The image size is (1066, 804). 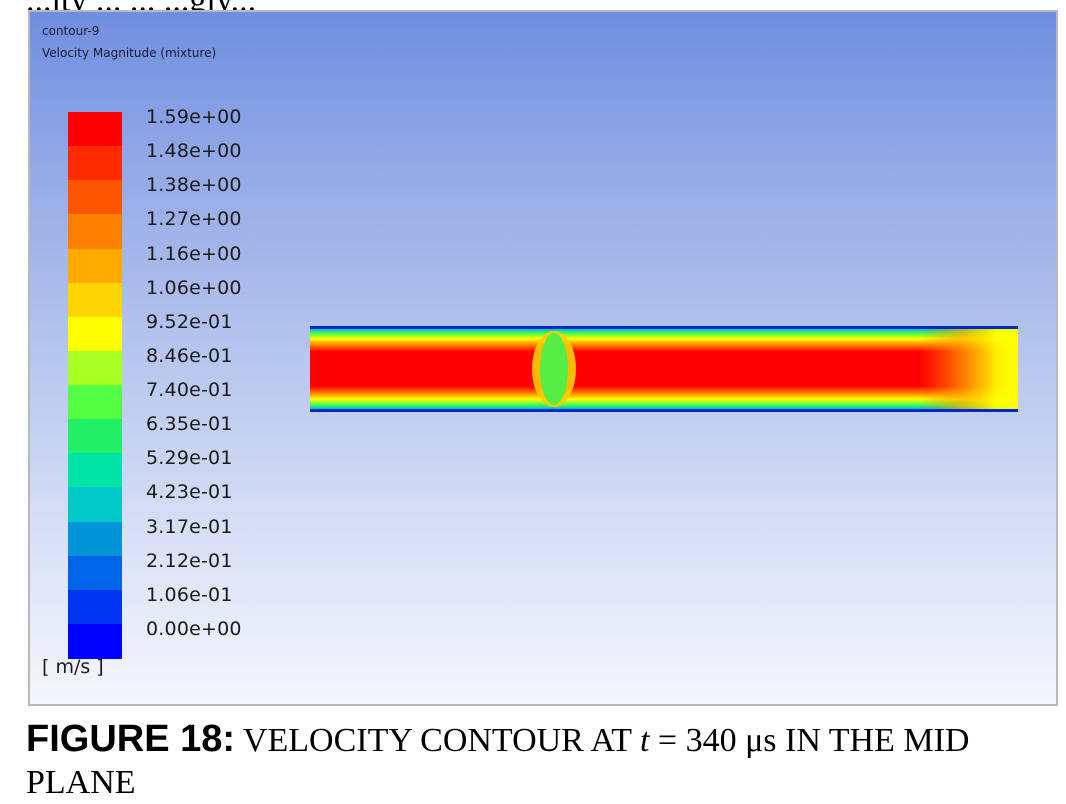 What do you see at coordinates (189, 560) in the screenshot?
I see `colorbar-level-label: 2.12e-01` at bounding box center [189, 560].